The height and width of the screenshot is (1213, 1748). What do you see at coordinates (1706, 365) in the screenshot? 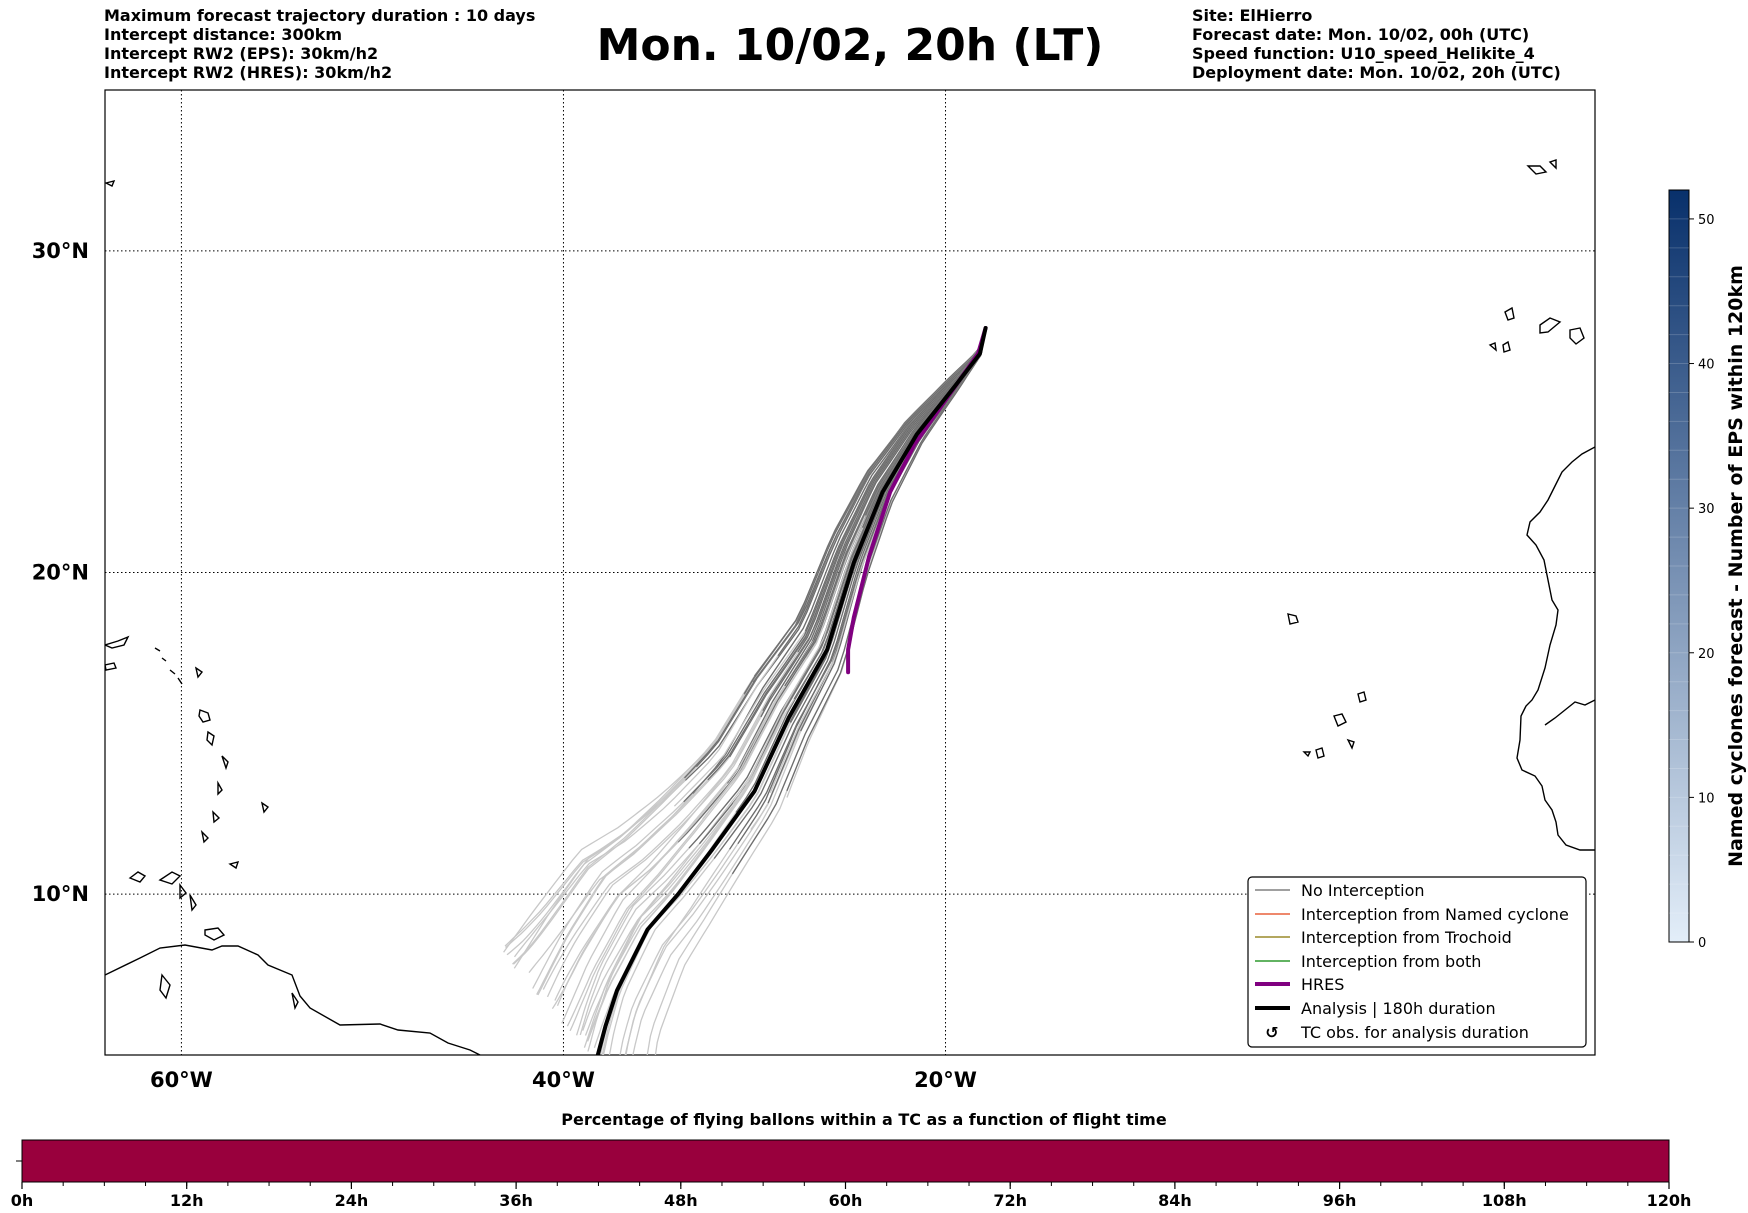
I see `colorbar-tick-label: 40` at bounding box center [1706, 365].